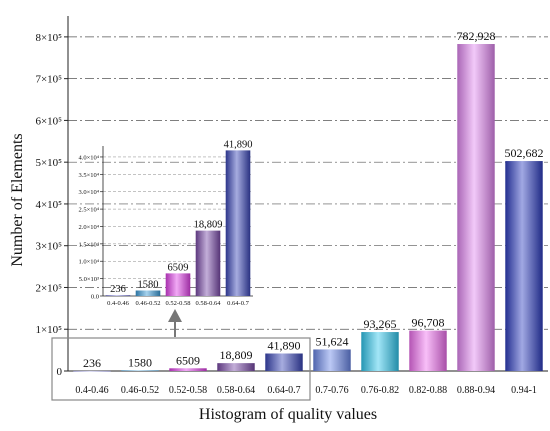 This screenshot has width=550, height=431. Describe the element at coordinates (48, 38) in the screenshot. I see `main-y-tick-label: 8×10⁵` at that location.